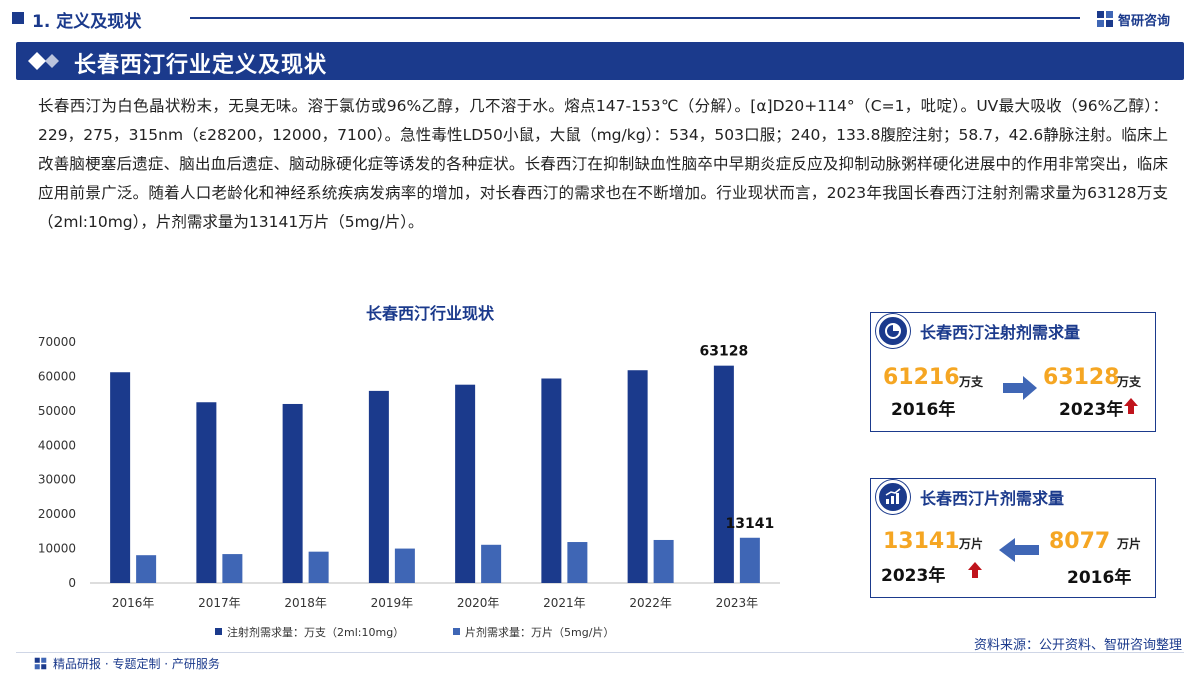 The height and width of the screenshot is (674, 1200). Describe the element at coordinates (57, 342) in the screenshot. I see `y-tick-label: 70000` at that location.